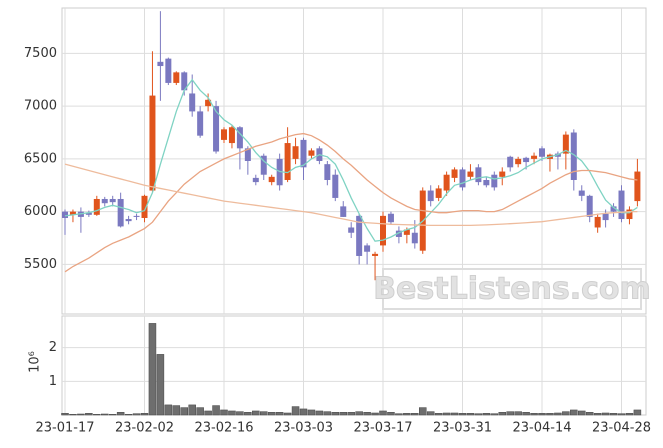  What do you see at coordinates (462, 428) in the screenshot?
I see `x-tick-label: 23-03-31` at bounding box center [462, 428].